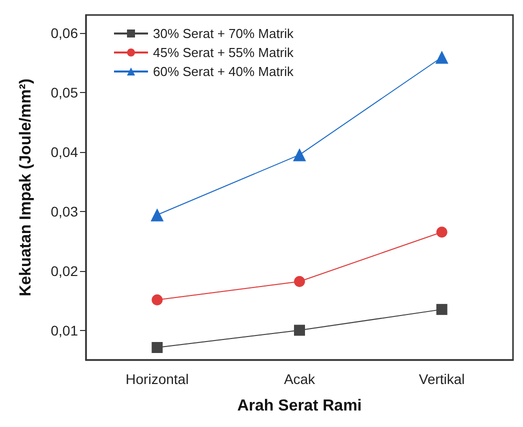 Image resolution: width=523 pixels, height=427 pixels. I want to click on x-tick-label: Vertikal, so click(441, 379).